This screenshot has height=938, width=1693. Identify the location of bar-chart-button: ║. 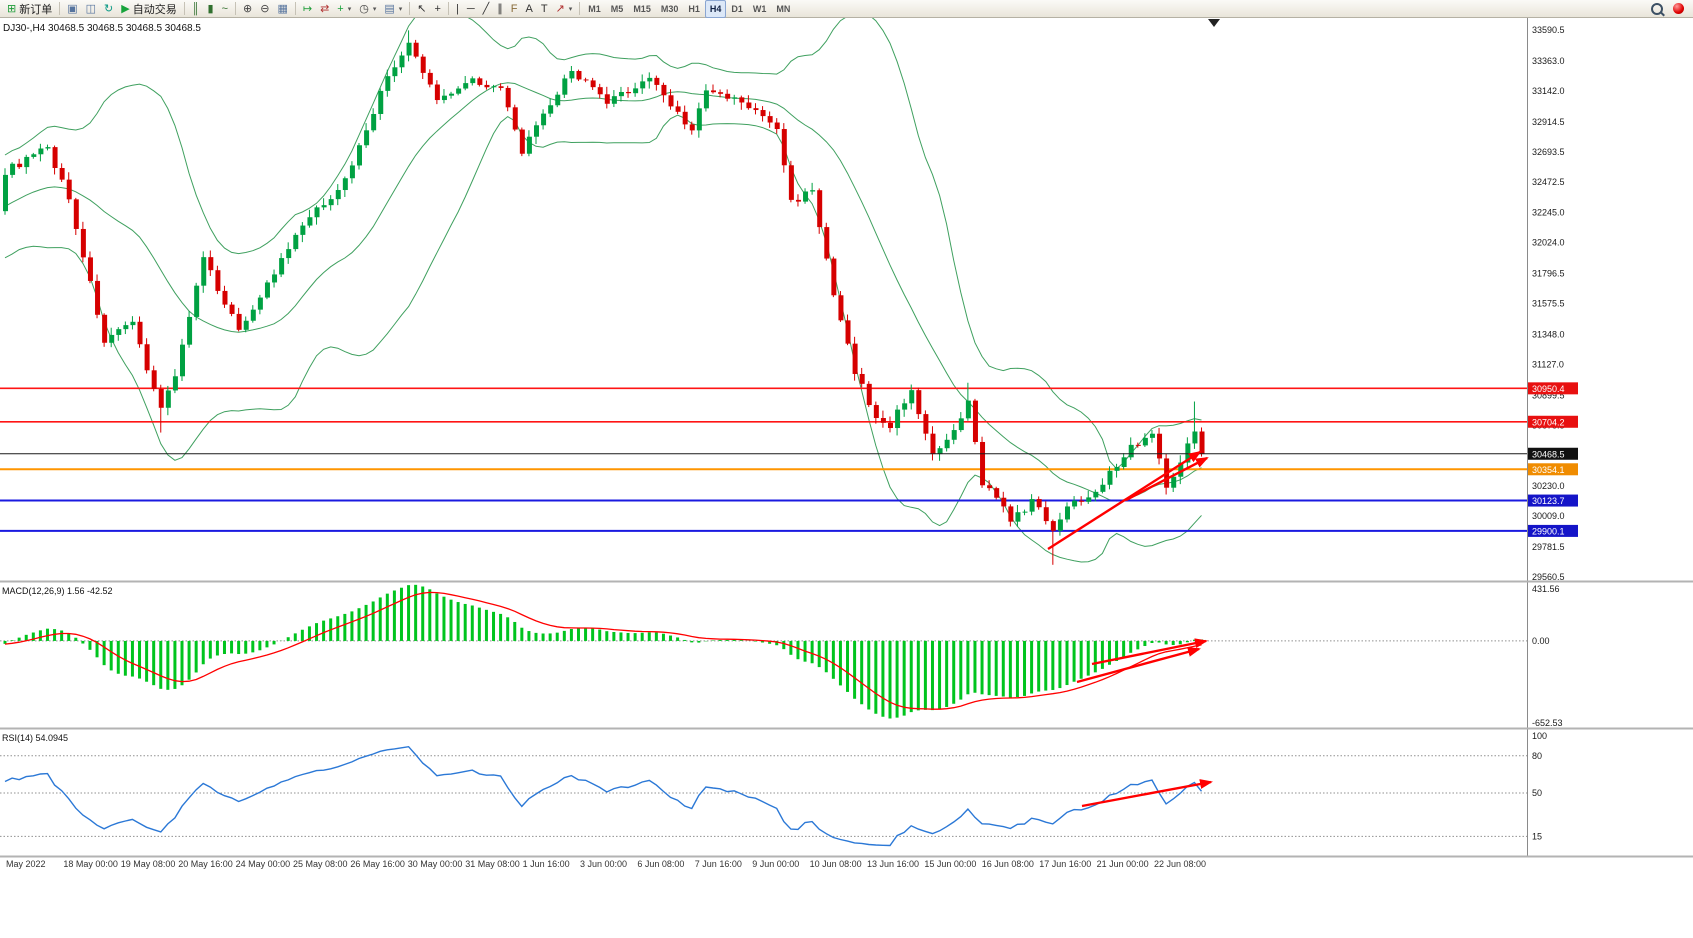
(196, 9).